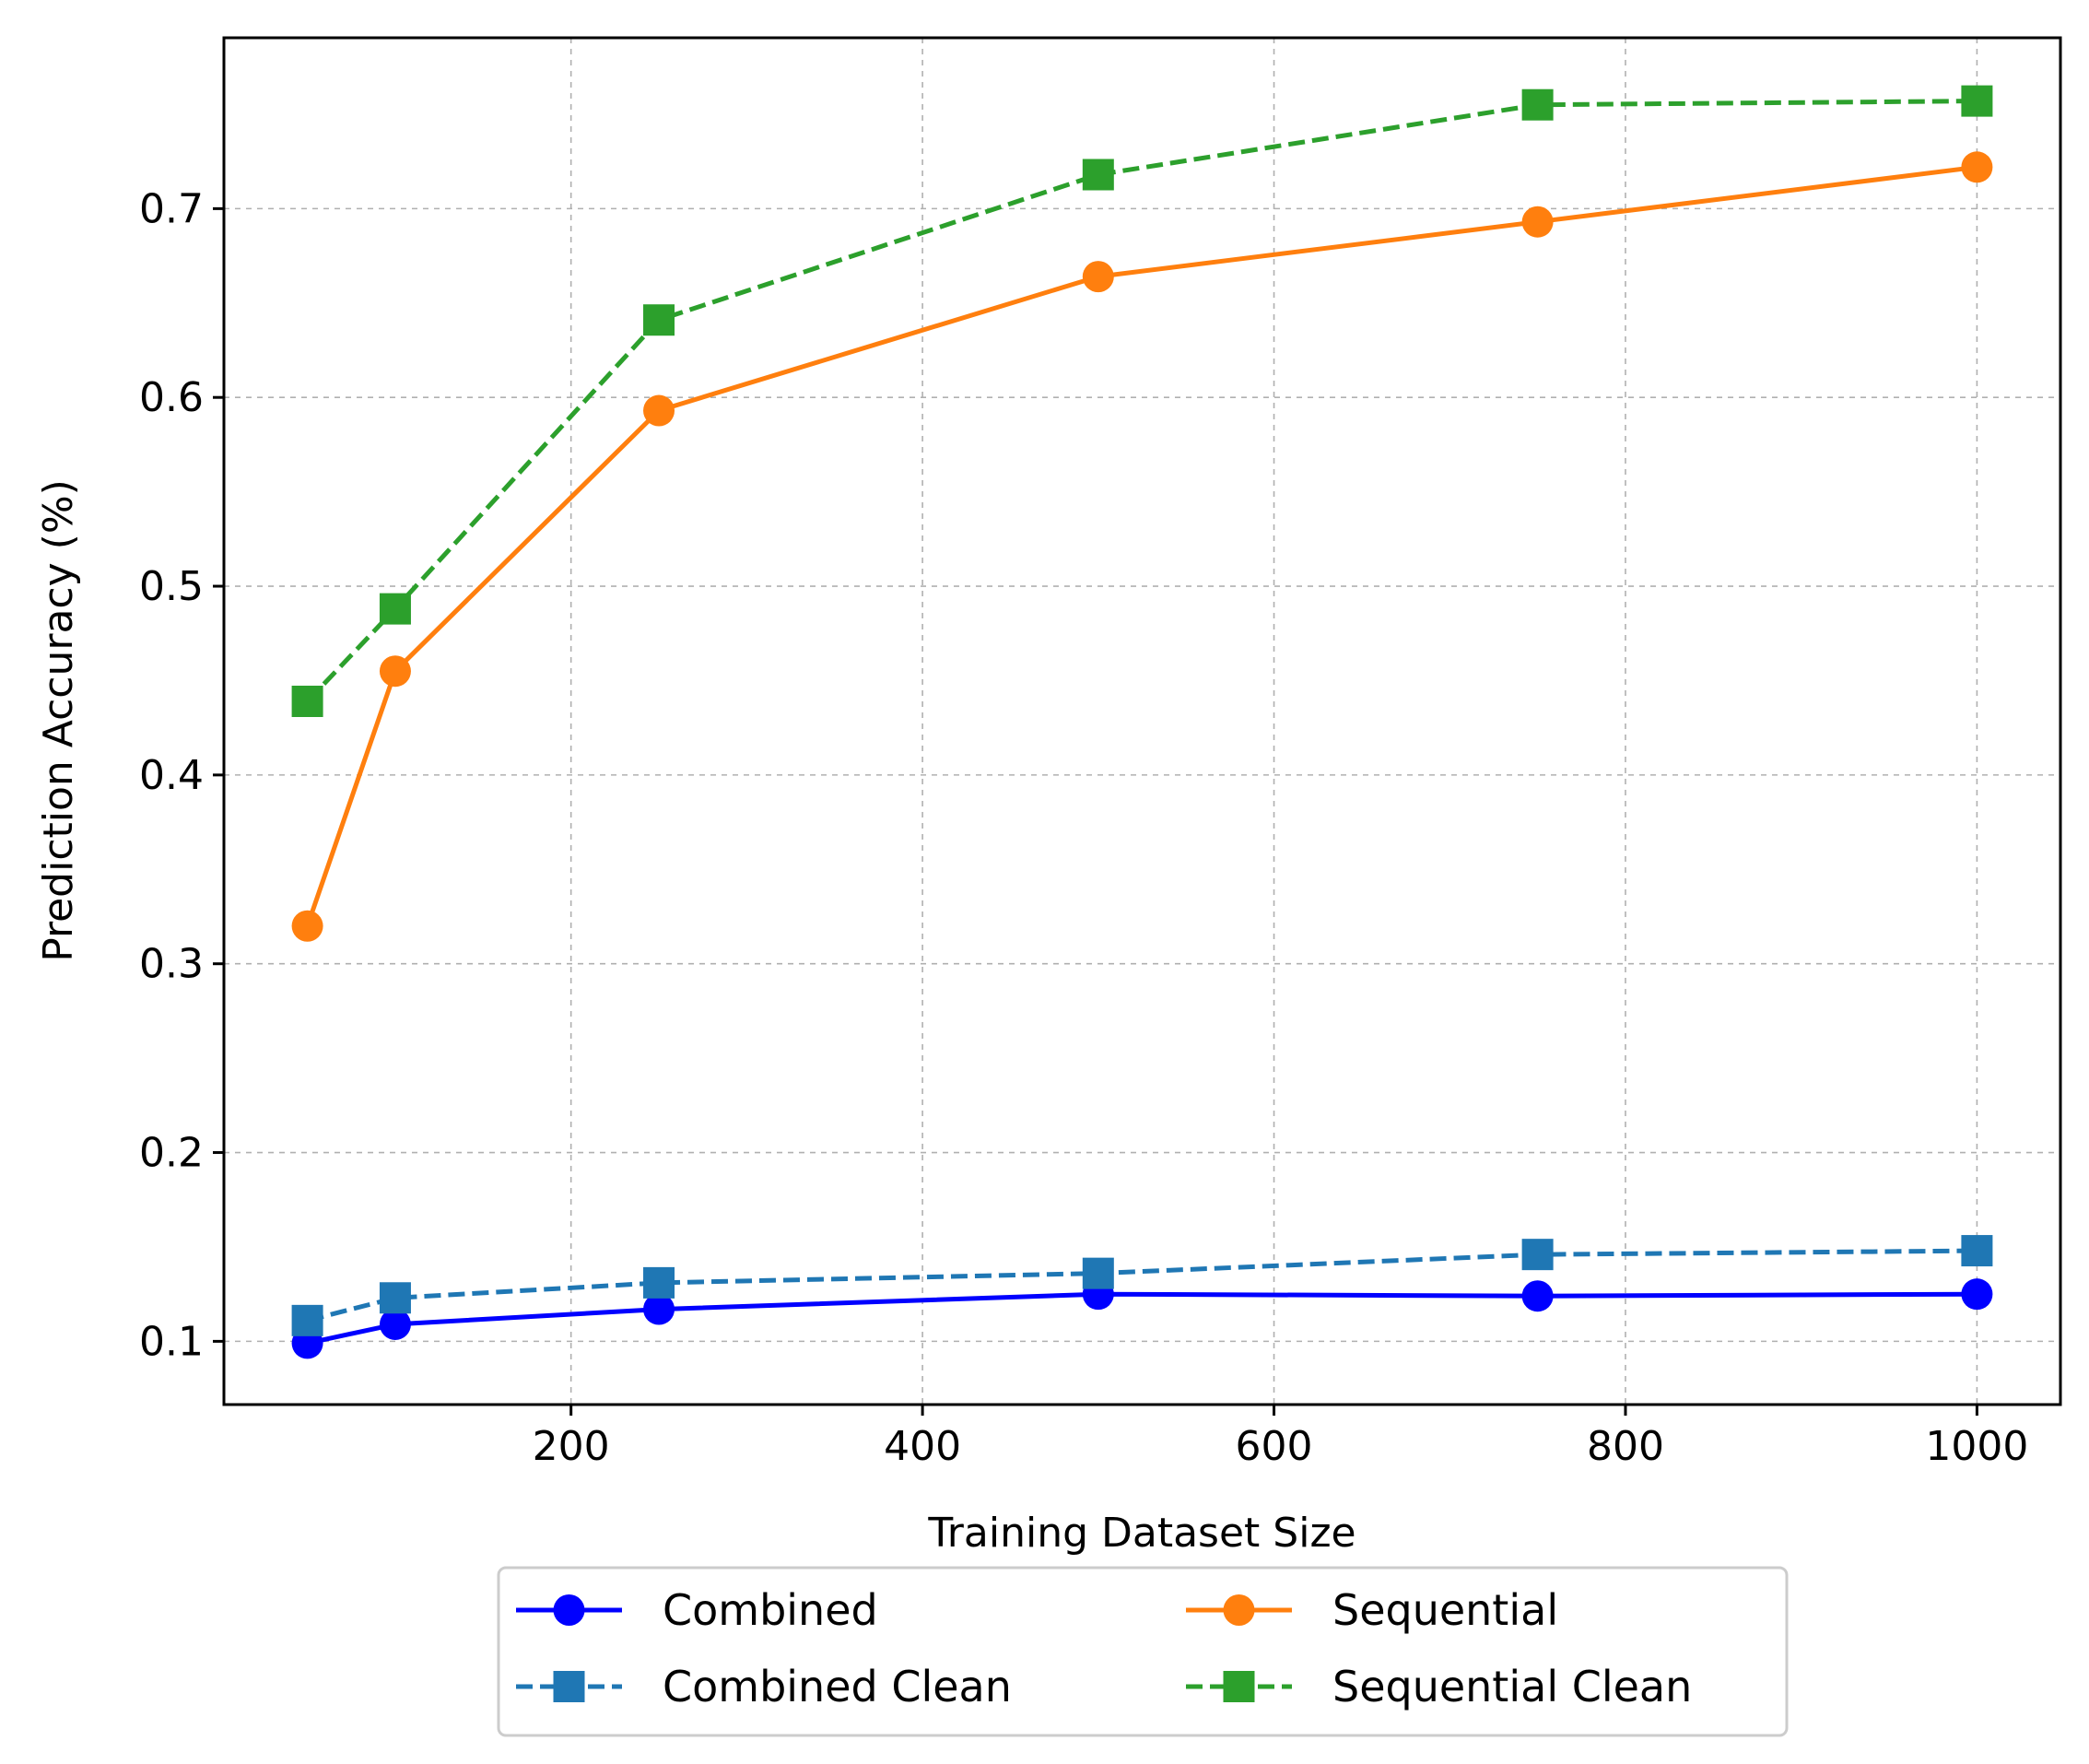  What do you see at coordinates (1445, 1610) in the screenshot?
I see `legend-label: Sequential` at bounding box center [1445, 1610].